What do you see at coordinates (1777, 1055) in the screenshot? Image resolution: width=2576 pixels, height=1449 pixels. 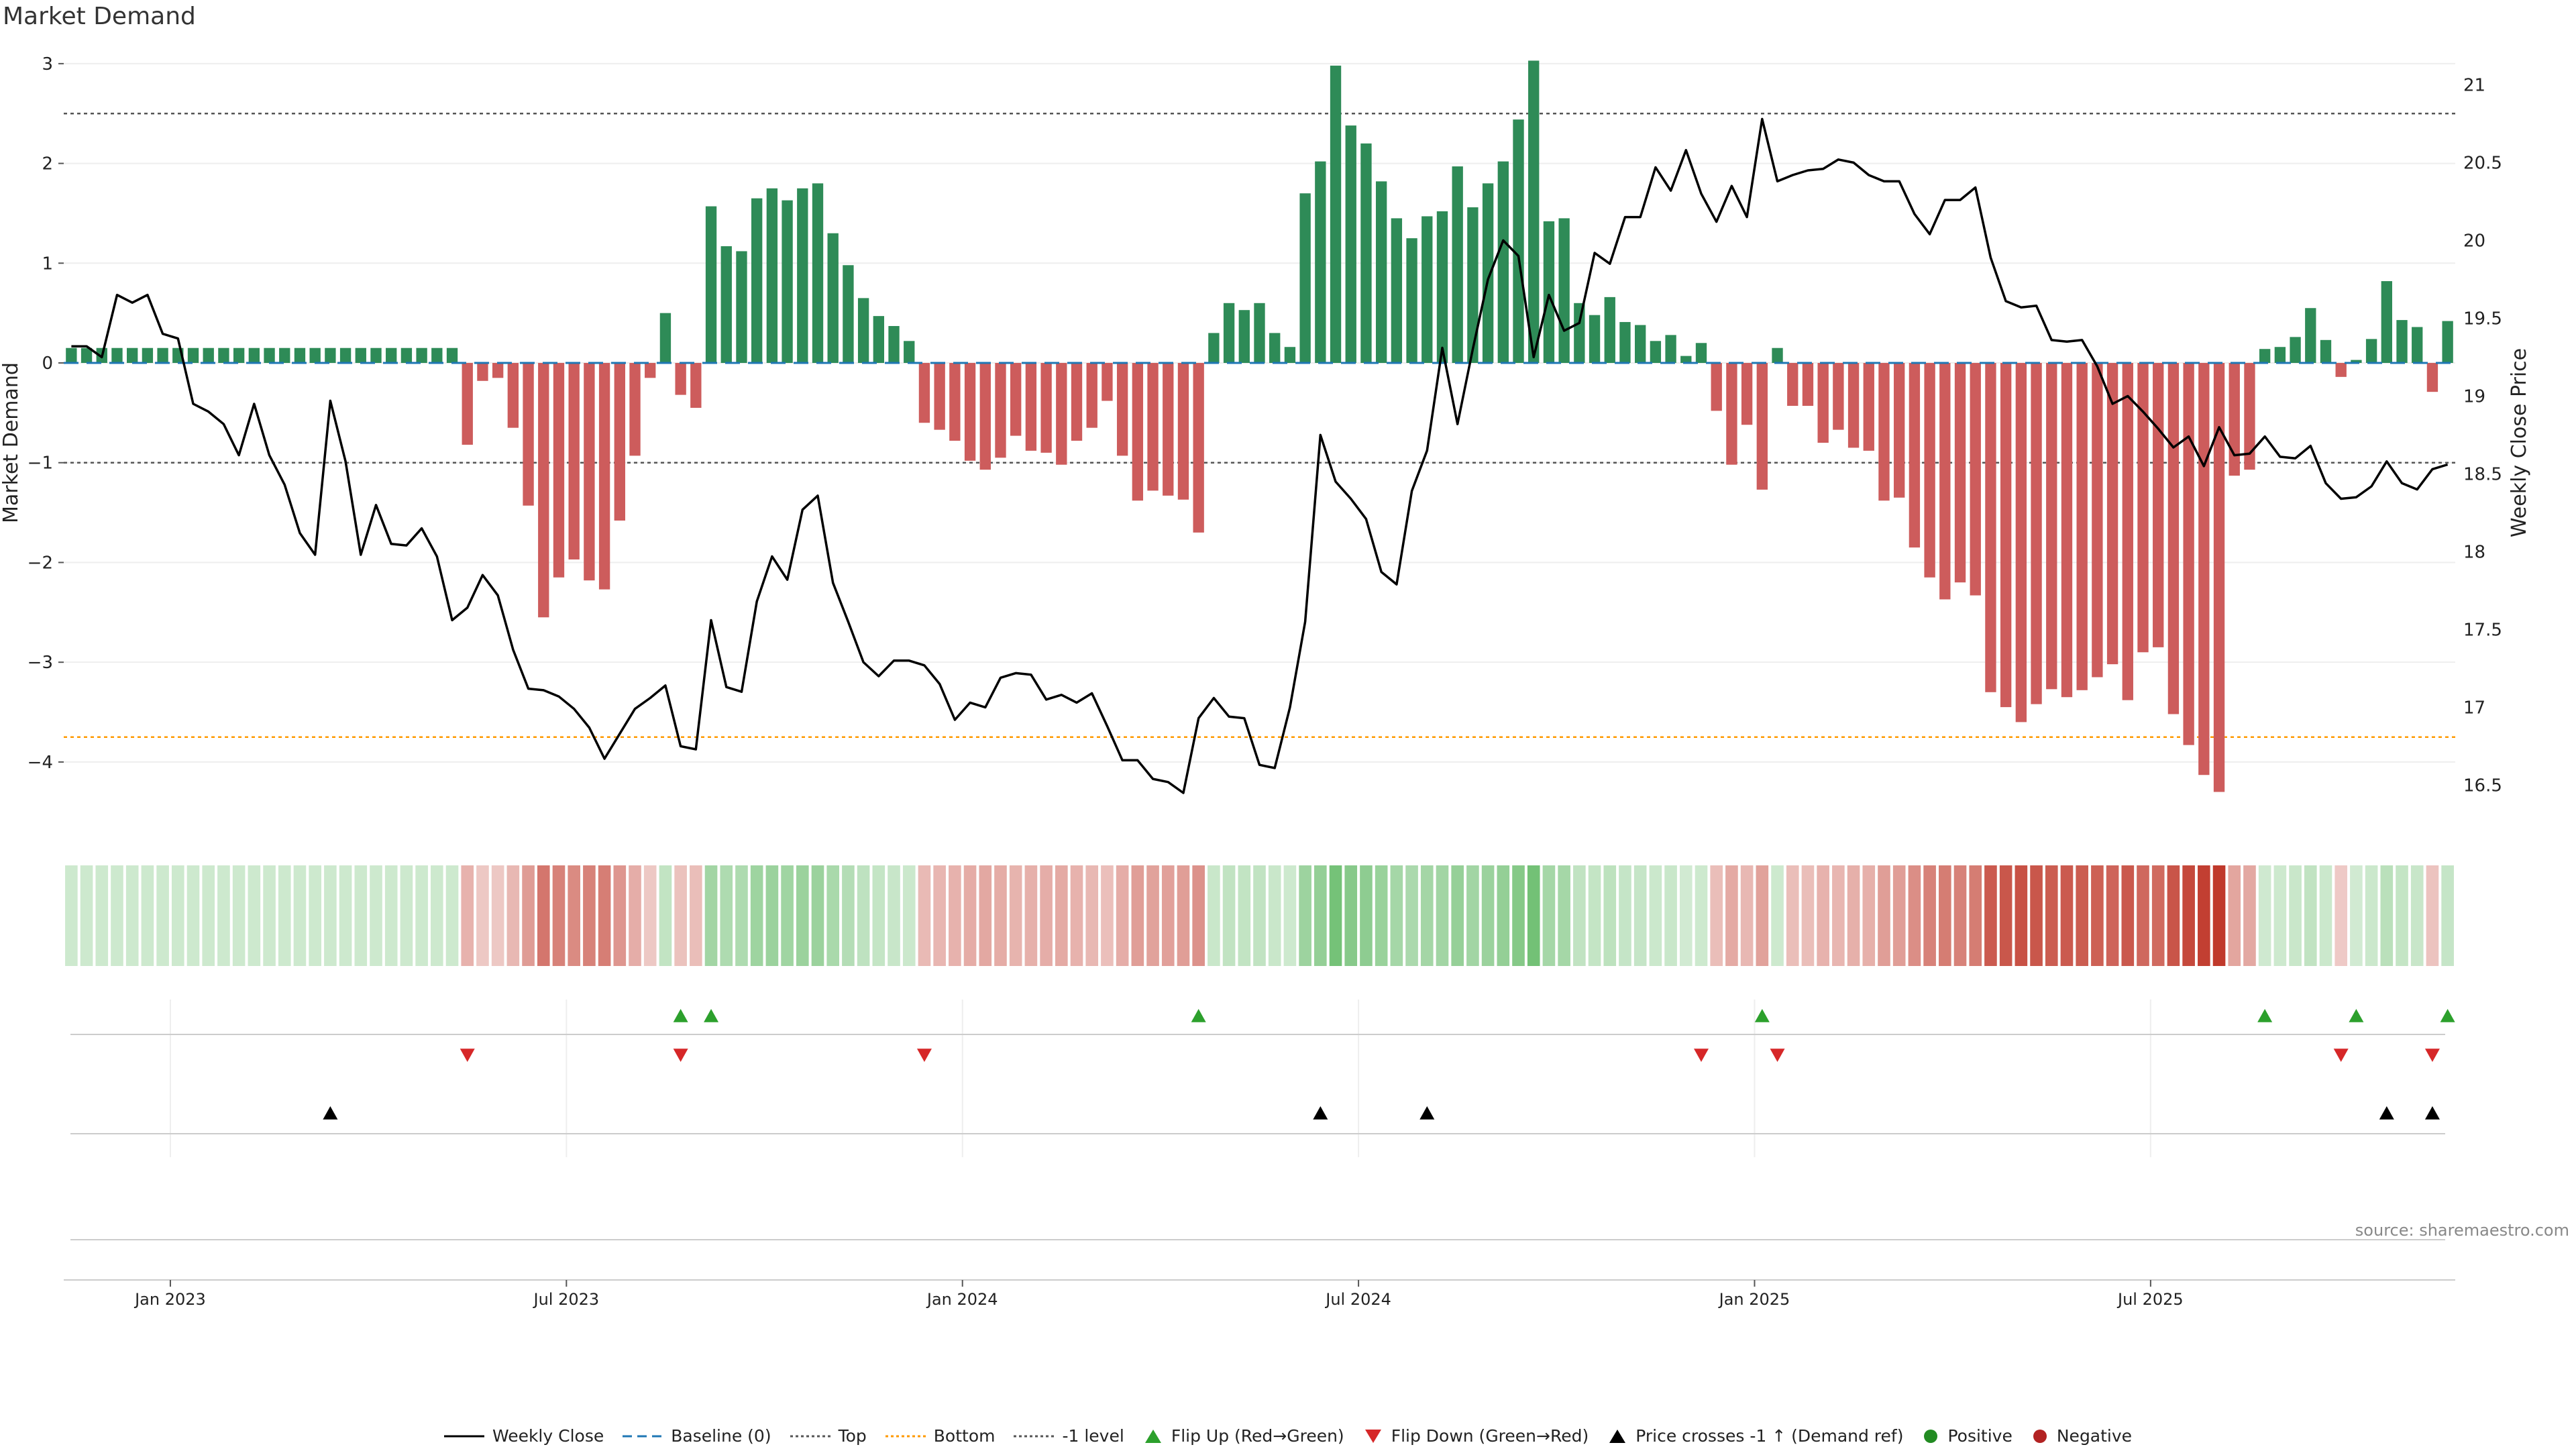 I see `flip-down-marker` at bounding box center [1777, 1055].